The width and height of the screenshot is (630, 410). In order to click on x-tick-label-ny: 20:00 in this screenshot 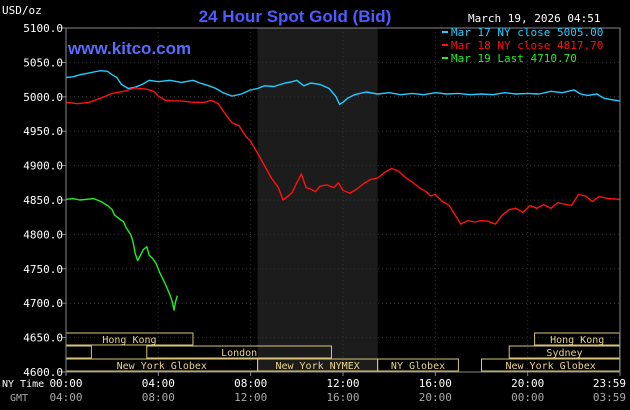, I will do `click(527, 383)`.